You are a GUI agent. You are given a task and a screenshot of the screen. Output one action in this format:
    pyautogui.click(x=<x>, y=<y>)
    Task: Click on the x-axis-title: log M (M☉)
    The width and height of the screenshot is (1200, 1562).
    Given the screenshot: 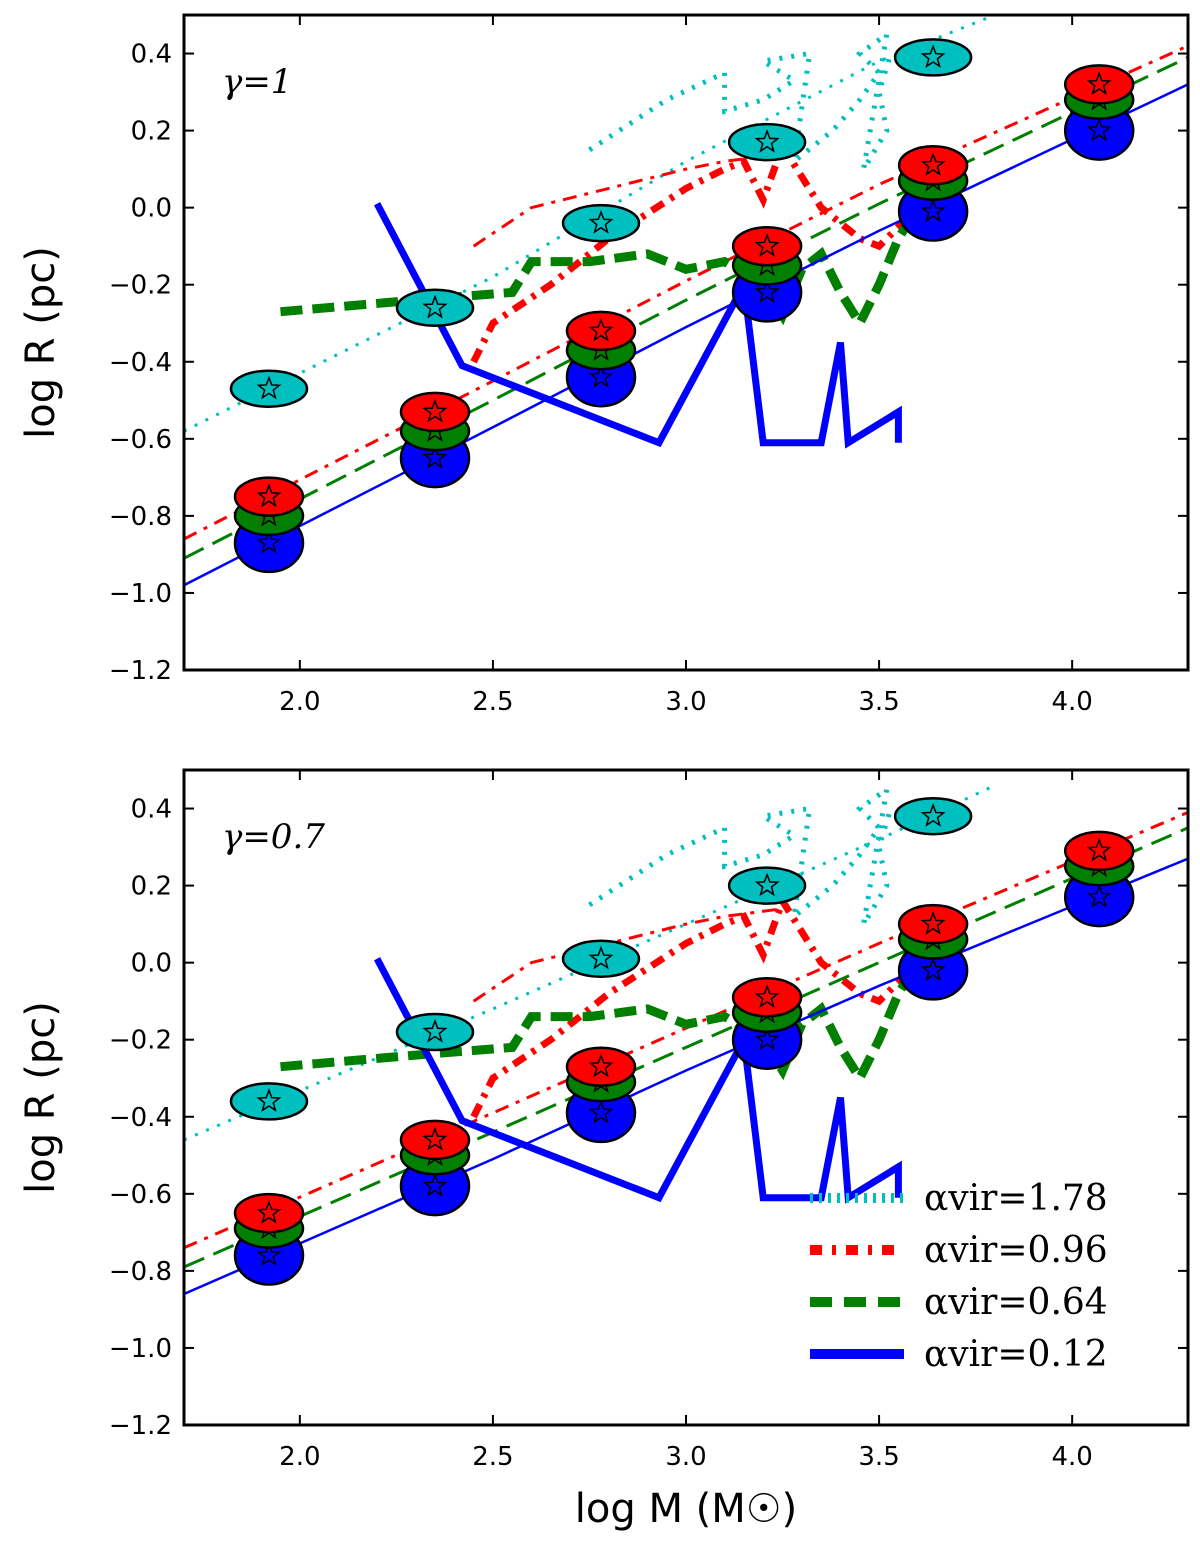 What is the action you would take?
    pyautogui.click(x=686, y=1509)
    